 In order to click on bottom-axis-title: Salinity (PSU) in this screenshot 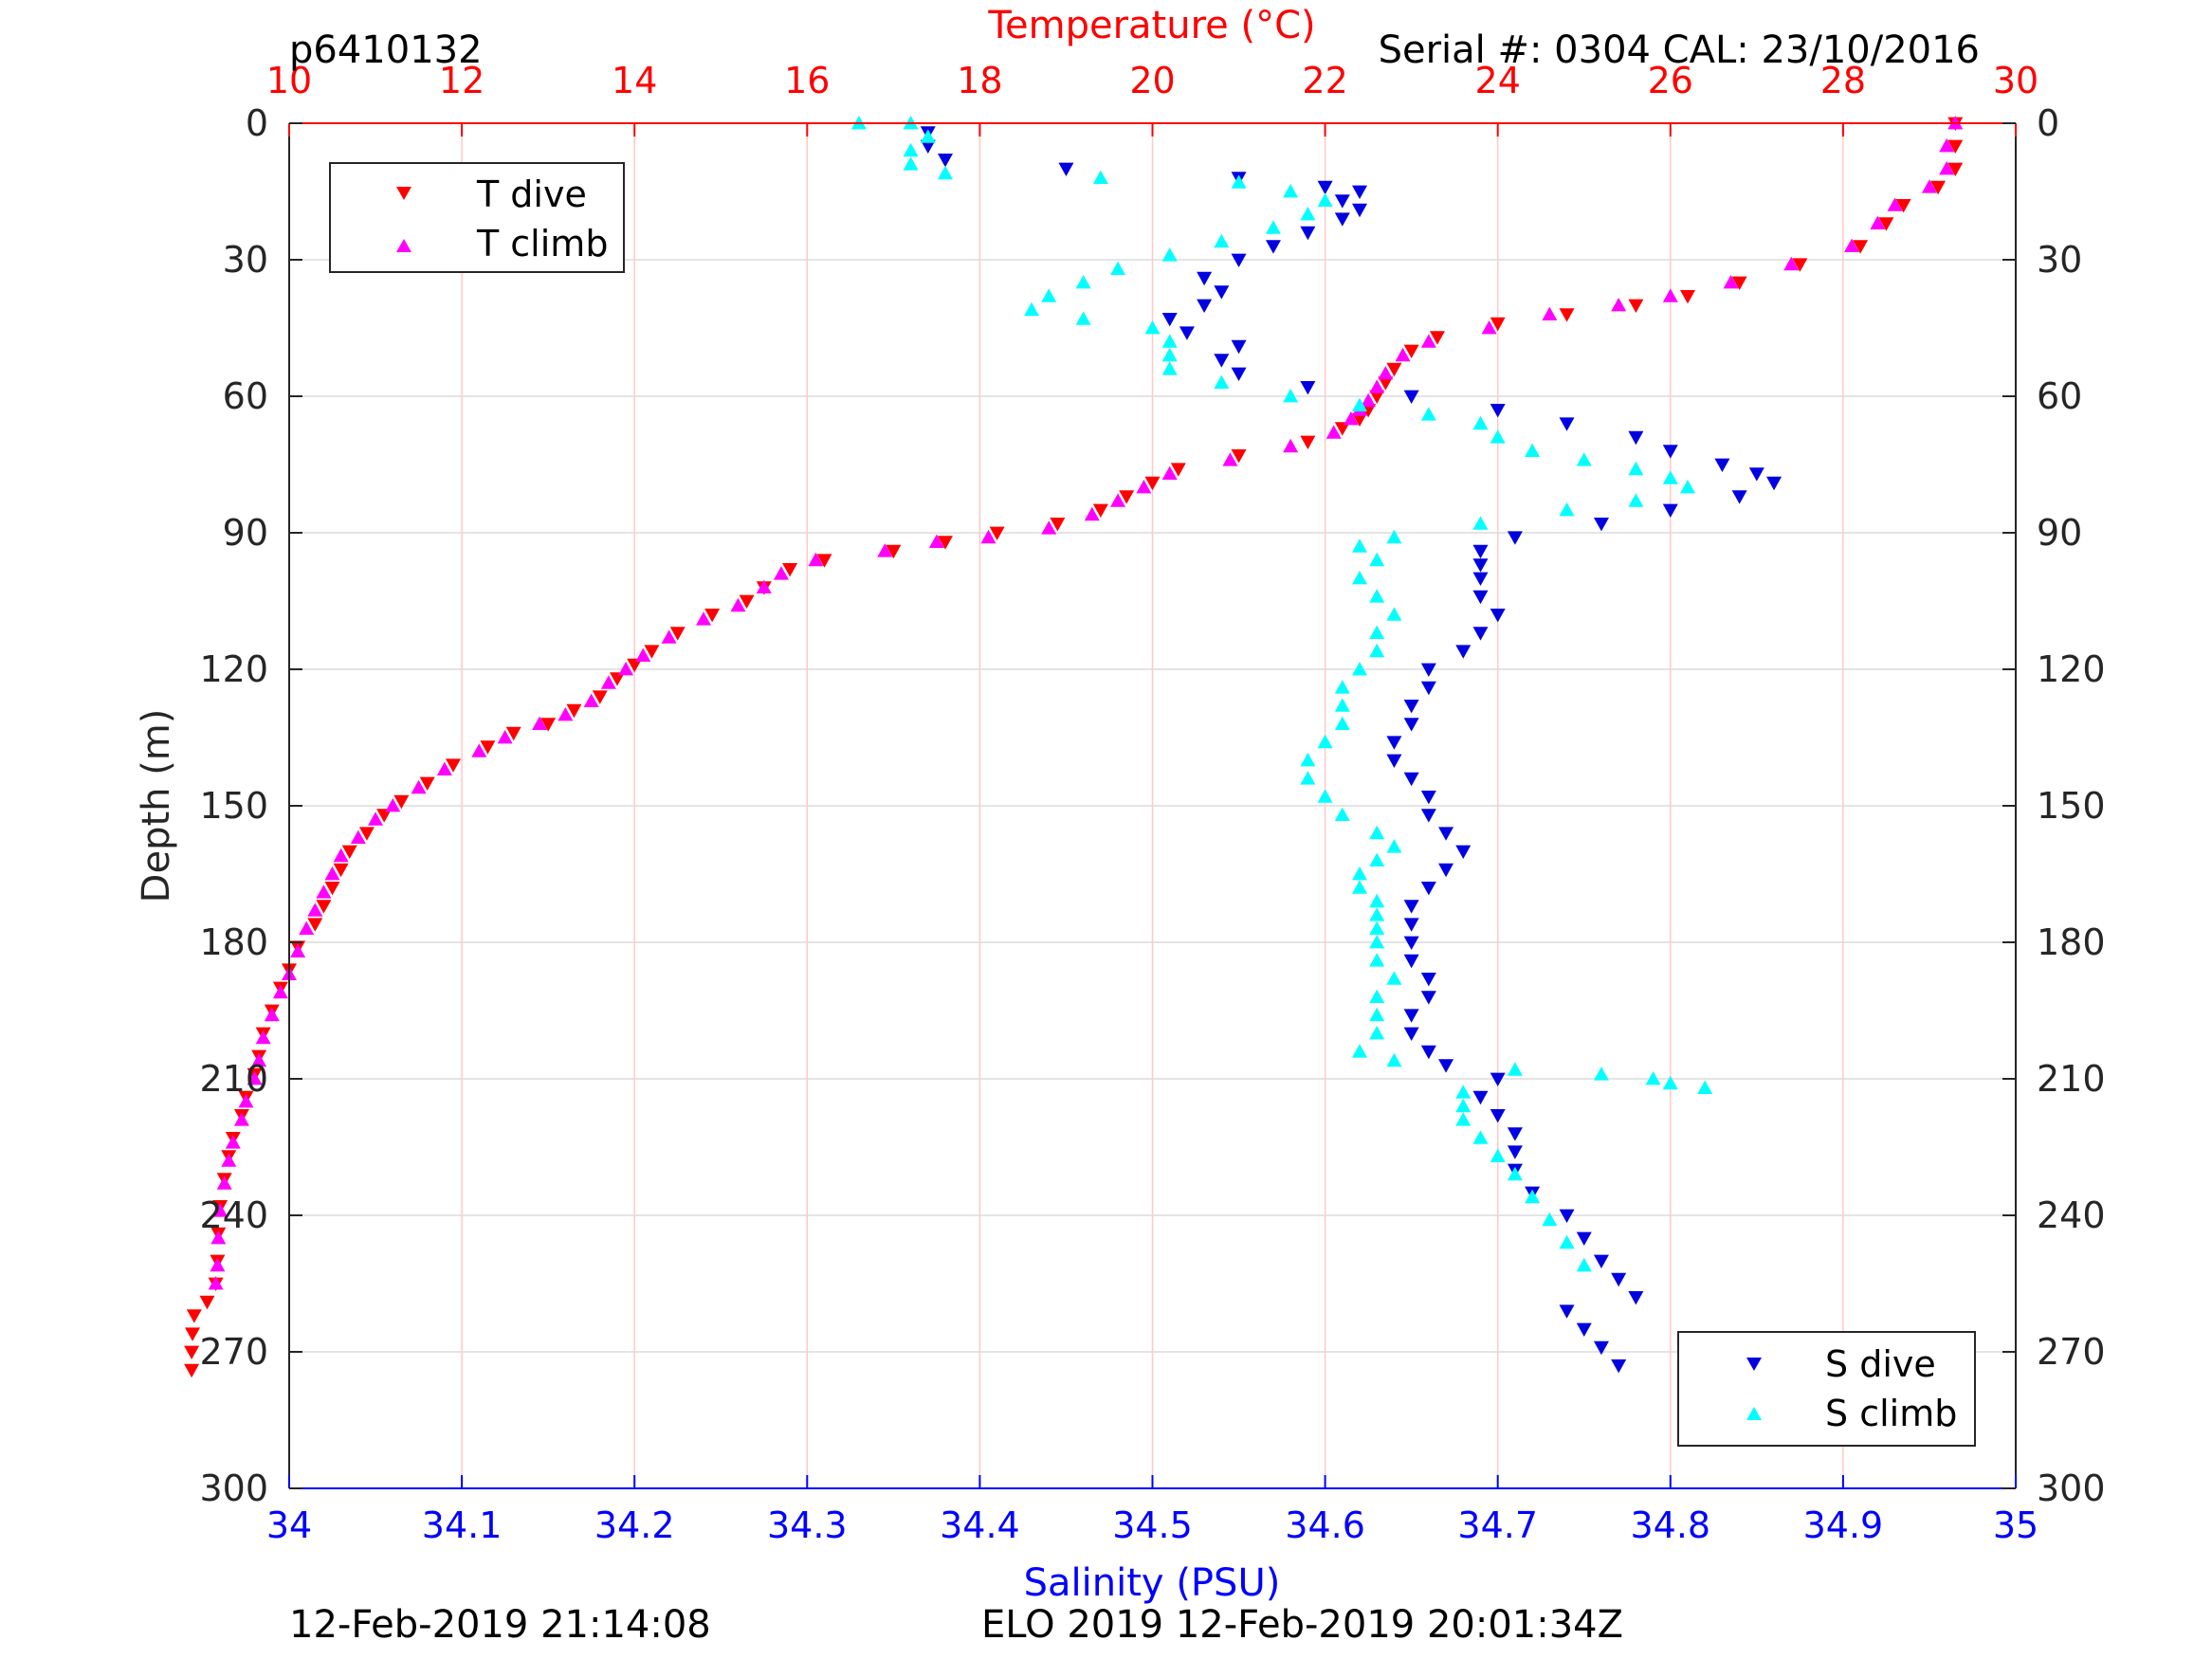, I will do `click(1152, 1583)`.